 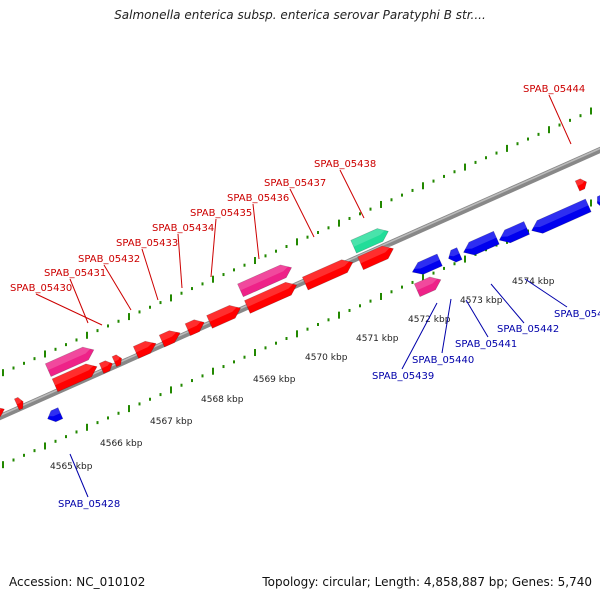 What do you see at coordinates (377, 339) in the screenshot?
I see `scale-label-4571-kbp: 4571 kbp` at bounding box center [377, 339].